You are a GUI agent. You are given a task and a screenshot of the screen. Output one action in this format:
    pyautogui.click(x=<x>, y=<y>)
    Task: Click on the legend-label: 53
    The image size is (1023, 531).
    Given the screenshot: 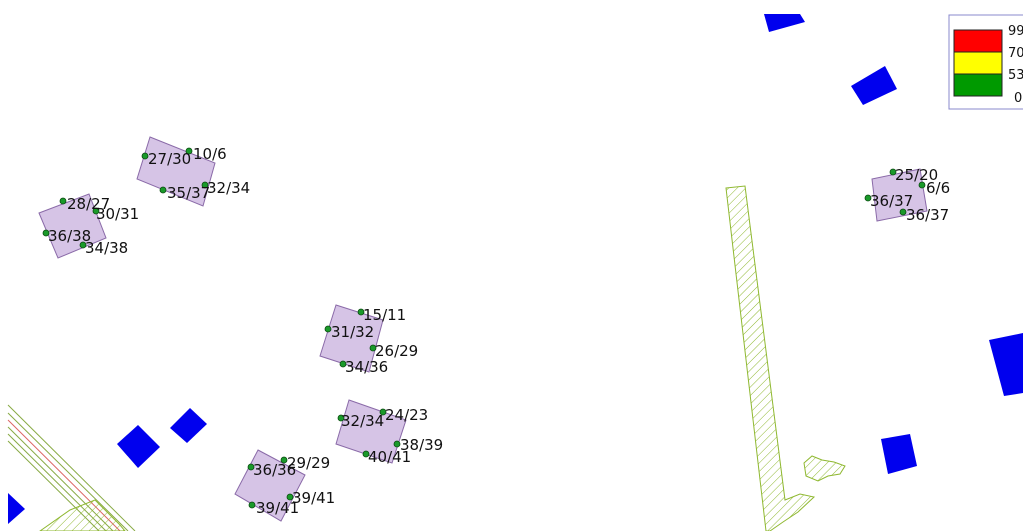 What is the action you would take?
    pyautogui.click(x=1015, y=75)
    